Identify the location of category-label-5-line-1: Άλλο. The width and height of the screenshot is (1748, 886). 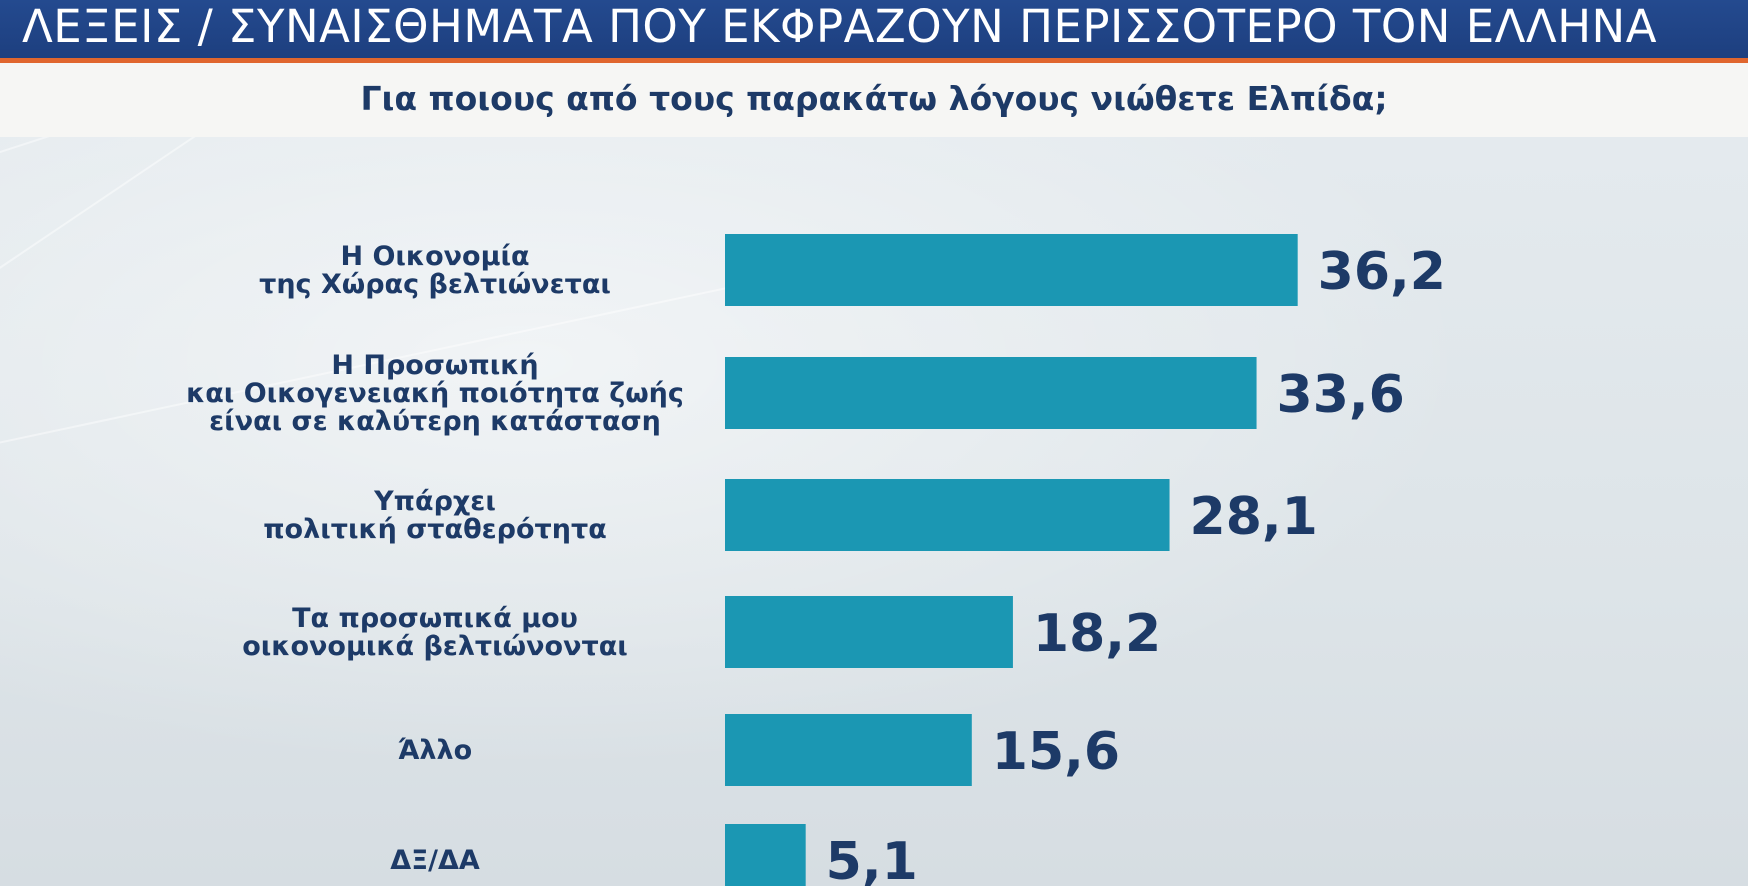
(435, 750).